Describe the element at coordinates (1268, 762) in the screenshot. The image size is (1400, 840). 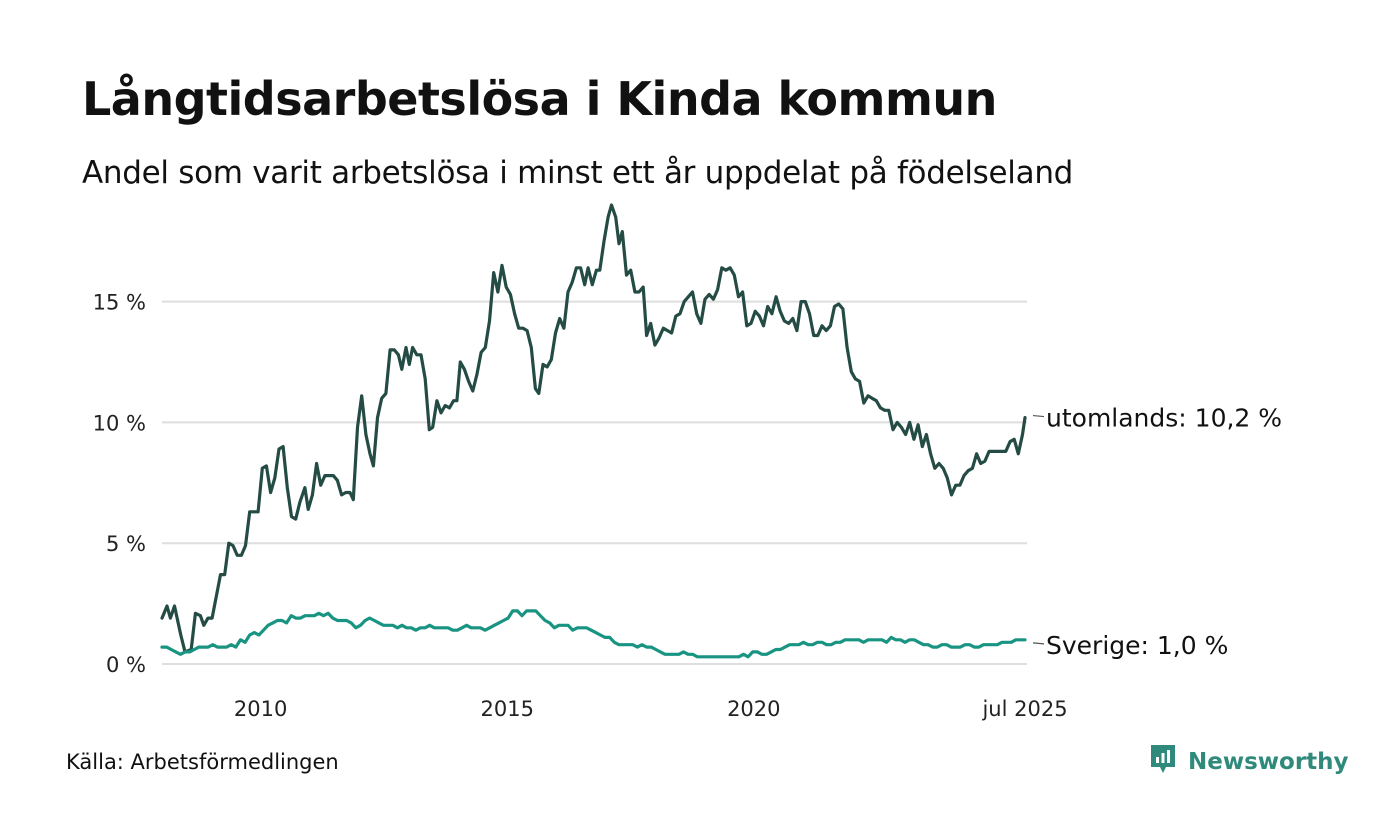
I see `brand-name: Newsworthy` at that location.